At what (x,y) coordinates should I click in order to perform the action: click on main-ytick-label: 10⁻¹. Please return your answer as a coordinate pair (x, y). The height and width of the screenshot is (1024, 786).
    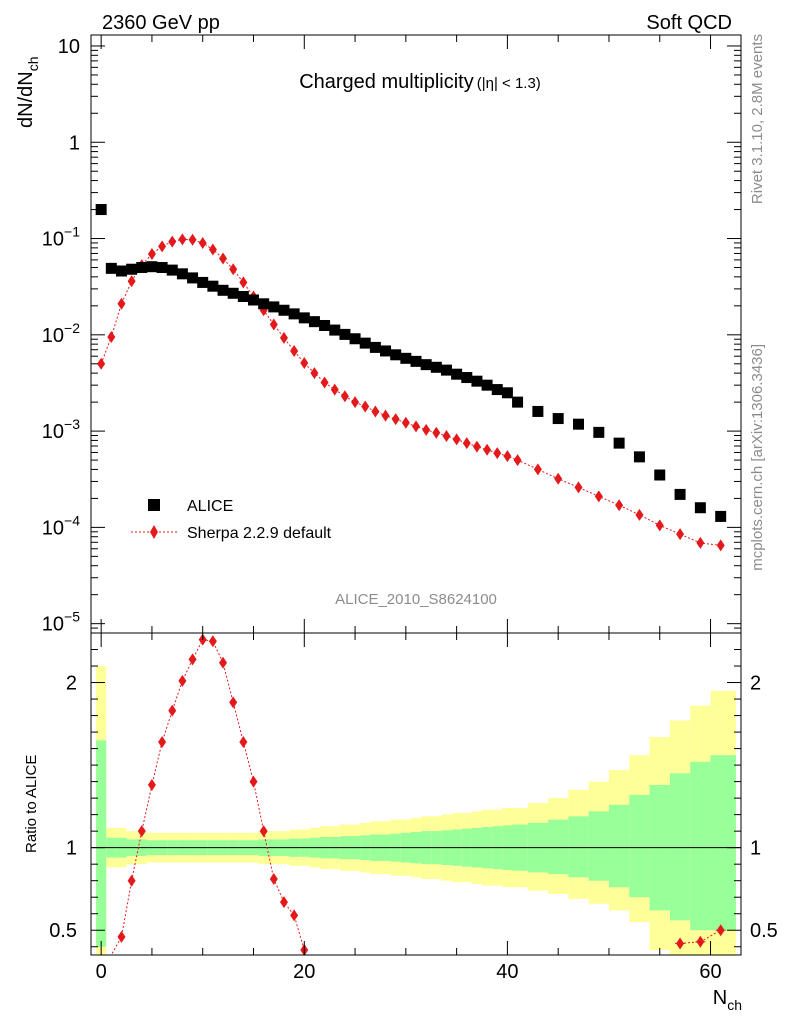
    Looking at the image, I should click on (61, 237).